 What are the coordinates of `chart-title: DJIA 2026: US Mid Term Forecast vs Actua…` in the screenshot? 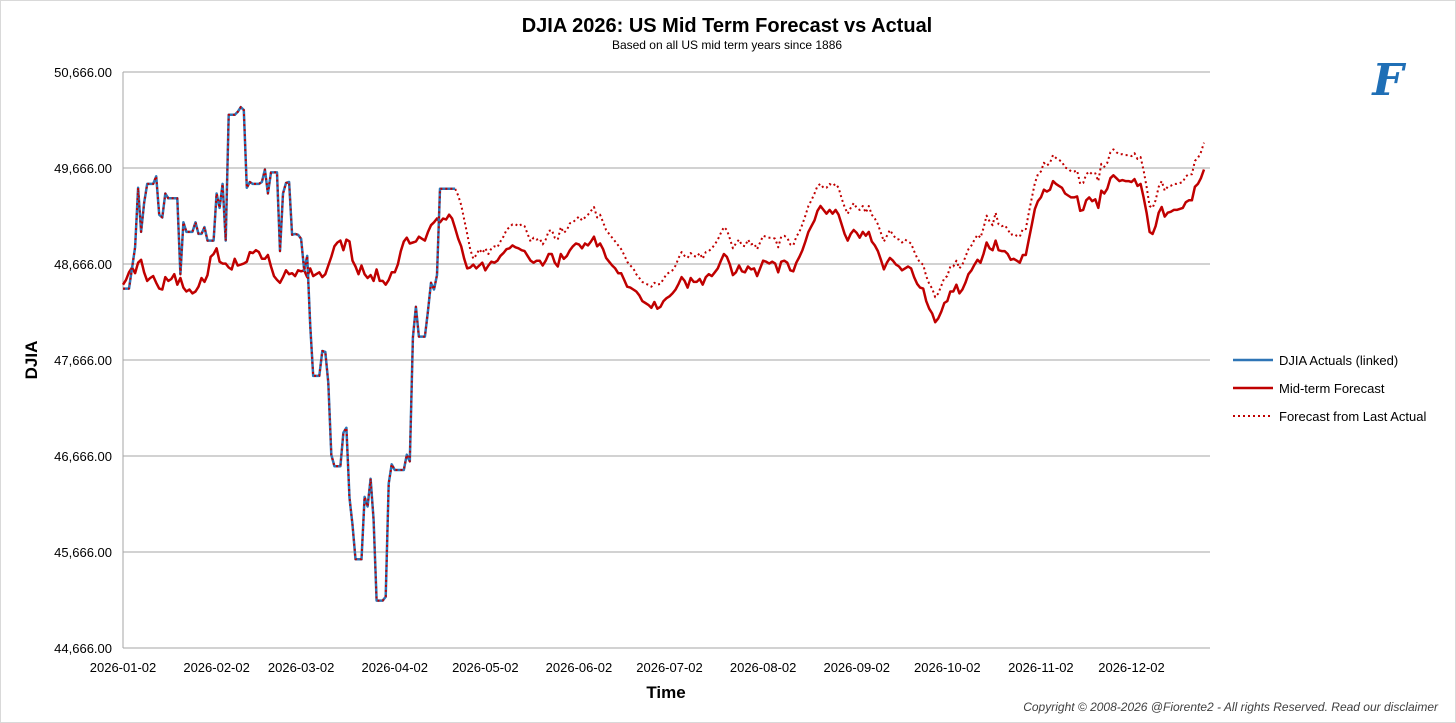 It's located at (727, 26).